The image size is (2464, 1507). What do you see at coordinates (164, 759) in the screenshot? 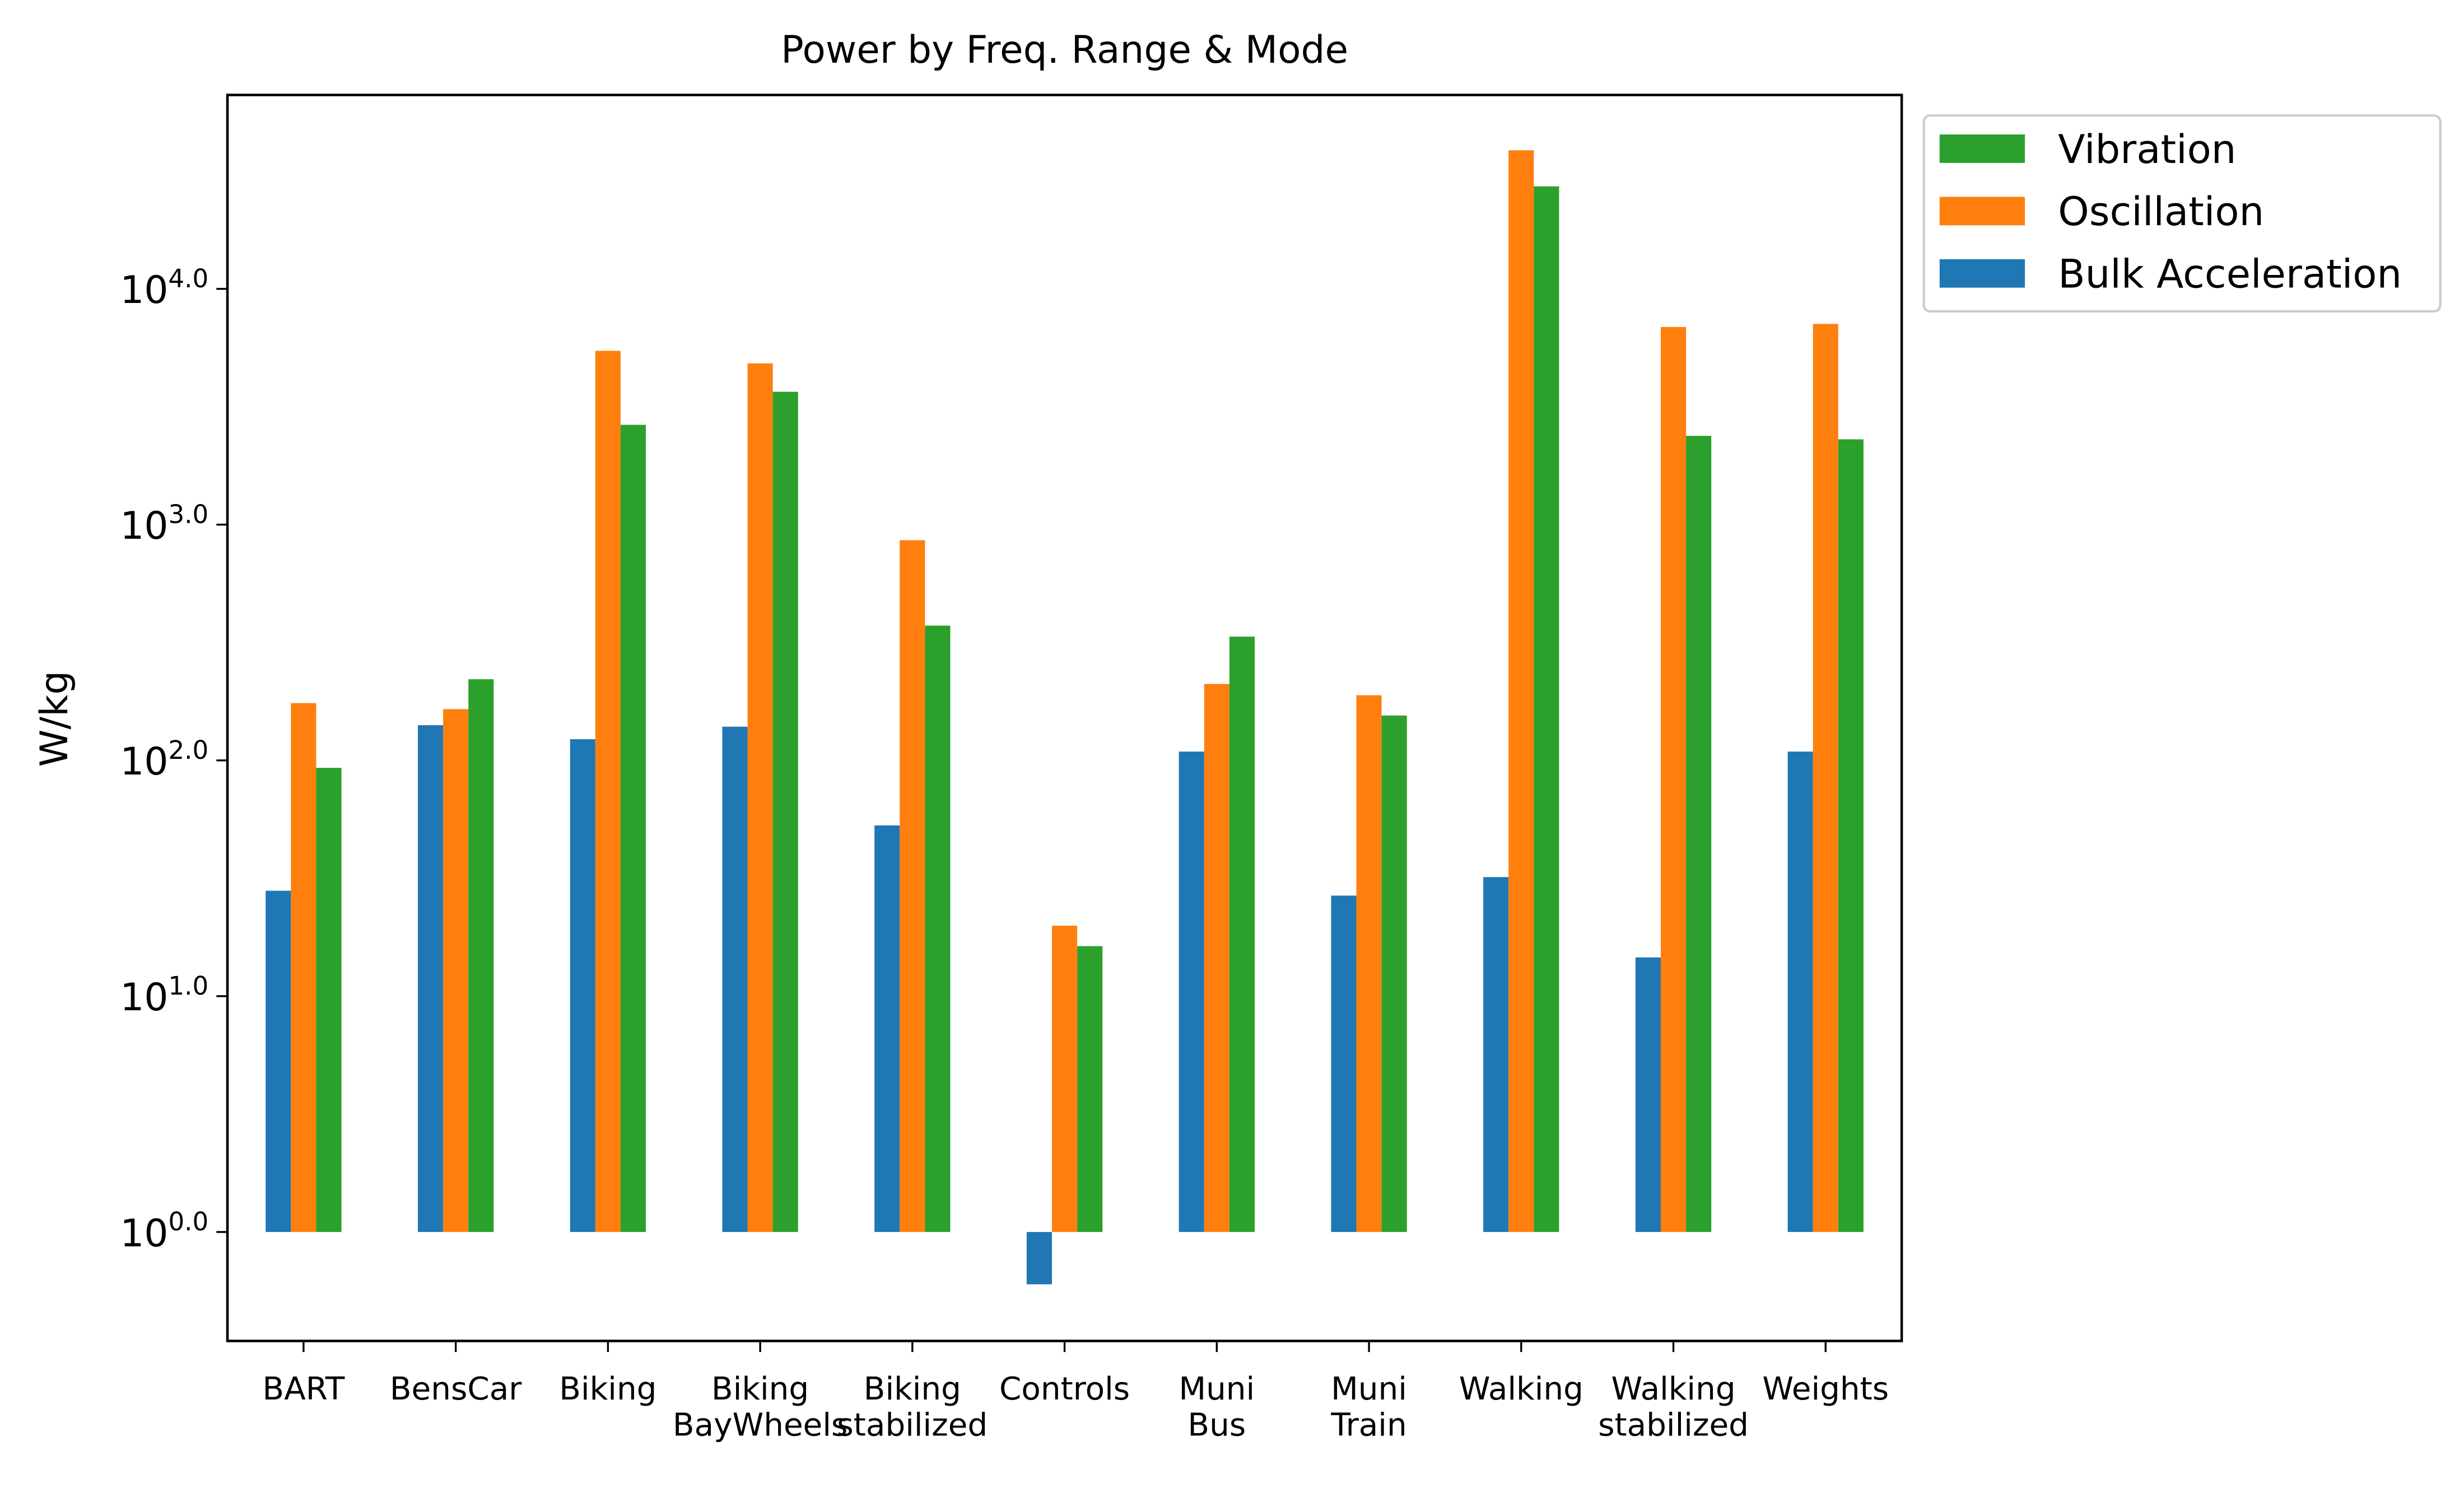
I see `y-tick-label: 102.0` at bounding box center [164, 759].